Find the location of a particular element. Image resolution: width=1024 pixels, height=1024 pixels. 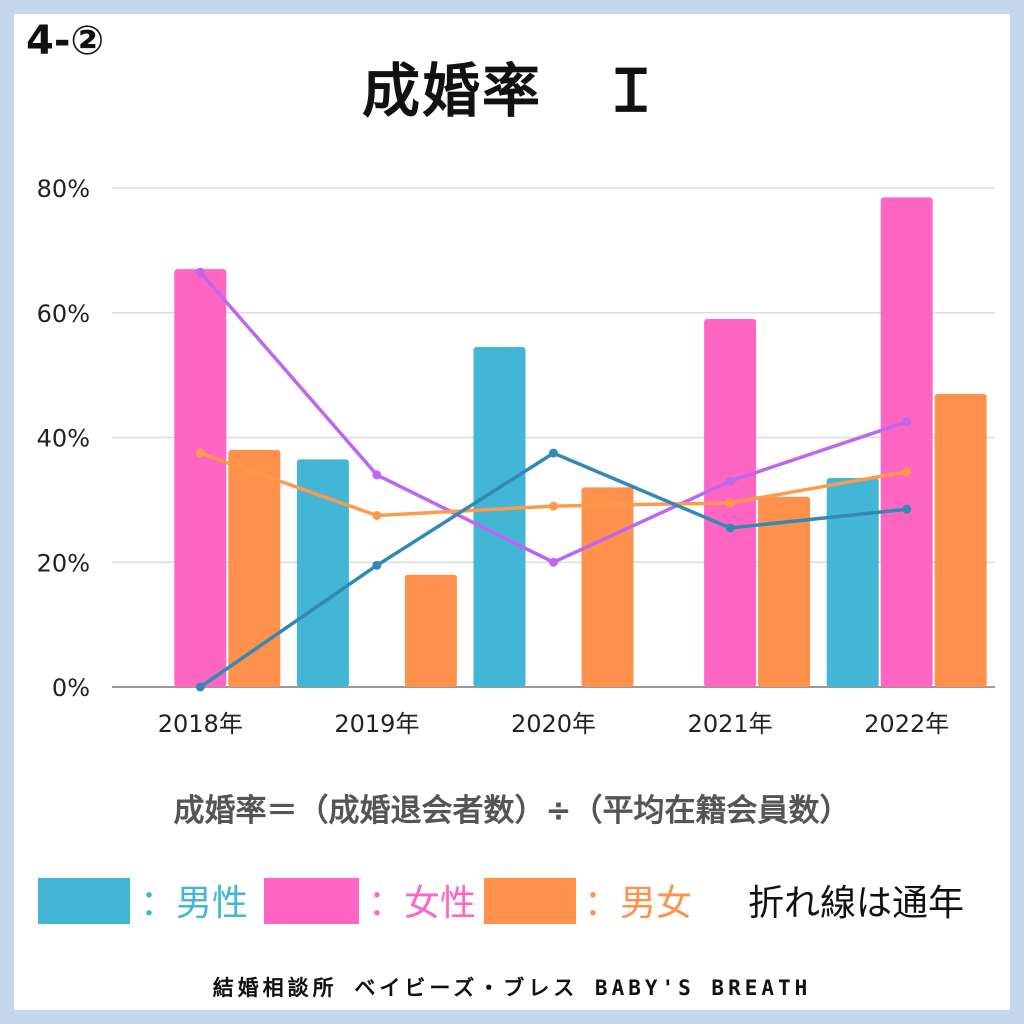

x-tick-label: 2022年 is located at coordinates (906, 724).